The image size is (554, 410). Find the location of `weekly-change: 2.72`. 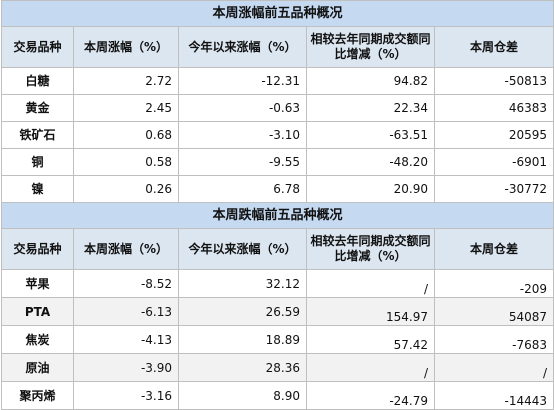

weekly-change: 2.72 is located at coordinates (126, 81).